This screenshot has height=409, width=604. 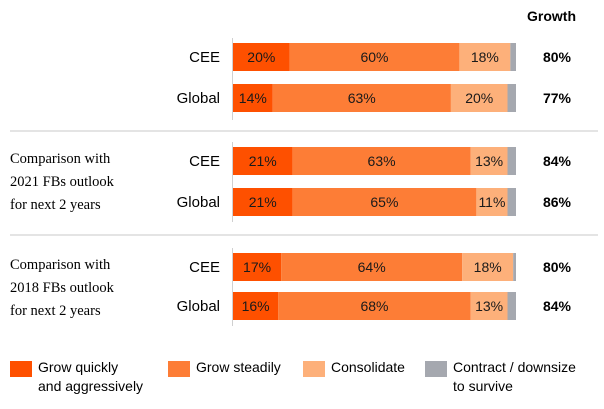 I want to click on legend-item-contract: Contract / downsize to survive, so click(x=500, y=377).